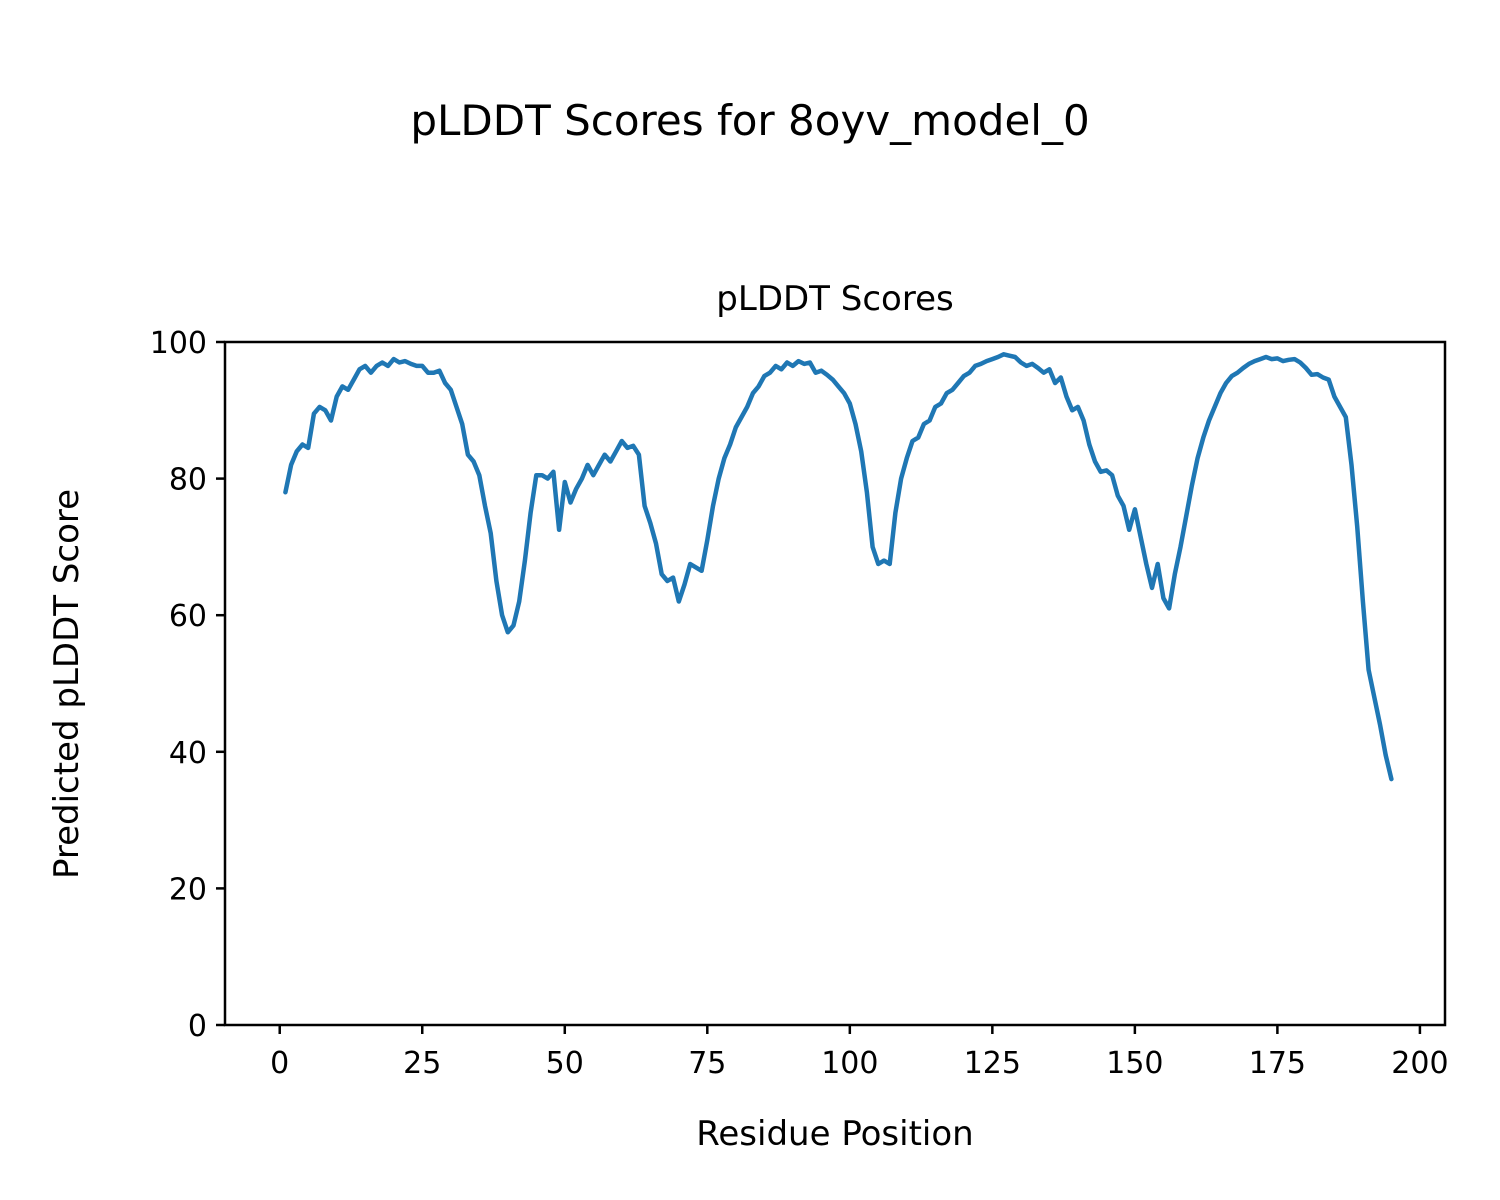  Describe the element at coordinates (188, 616) in the screenshot. I see `y-tick-label: 60` at that location.